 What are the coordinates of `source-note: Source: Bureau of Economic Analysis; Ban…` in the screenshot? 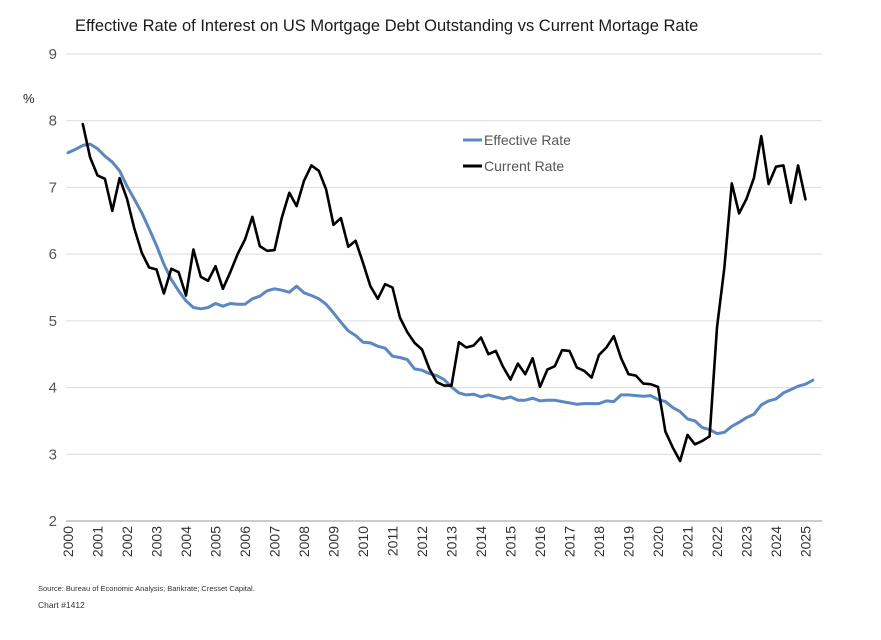 It's located at (146, 588).